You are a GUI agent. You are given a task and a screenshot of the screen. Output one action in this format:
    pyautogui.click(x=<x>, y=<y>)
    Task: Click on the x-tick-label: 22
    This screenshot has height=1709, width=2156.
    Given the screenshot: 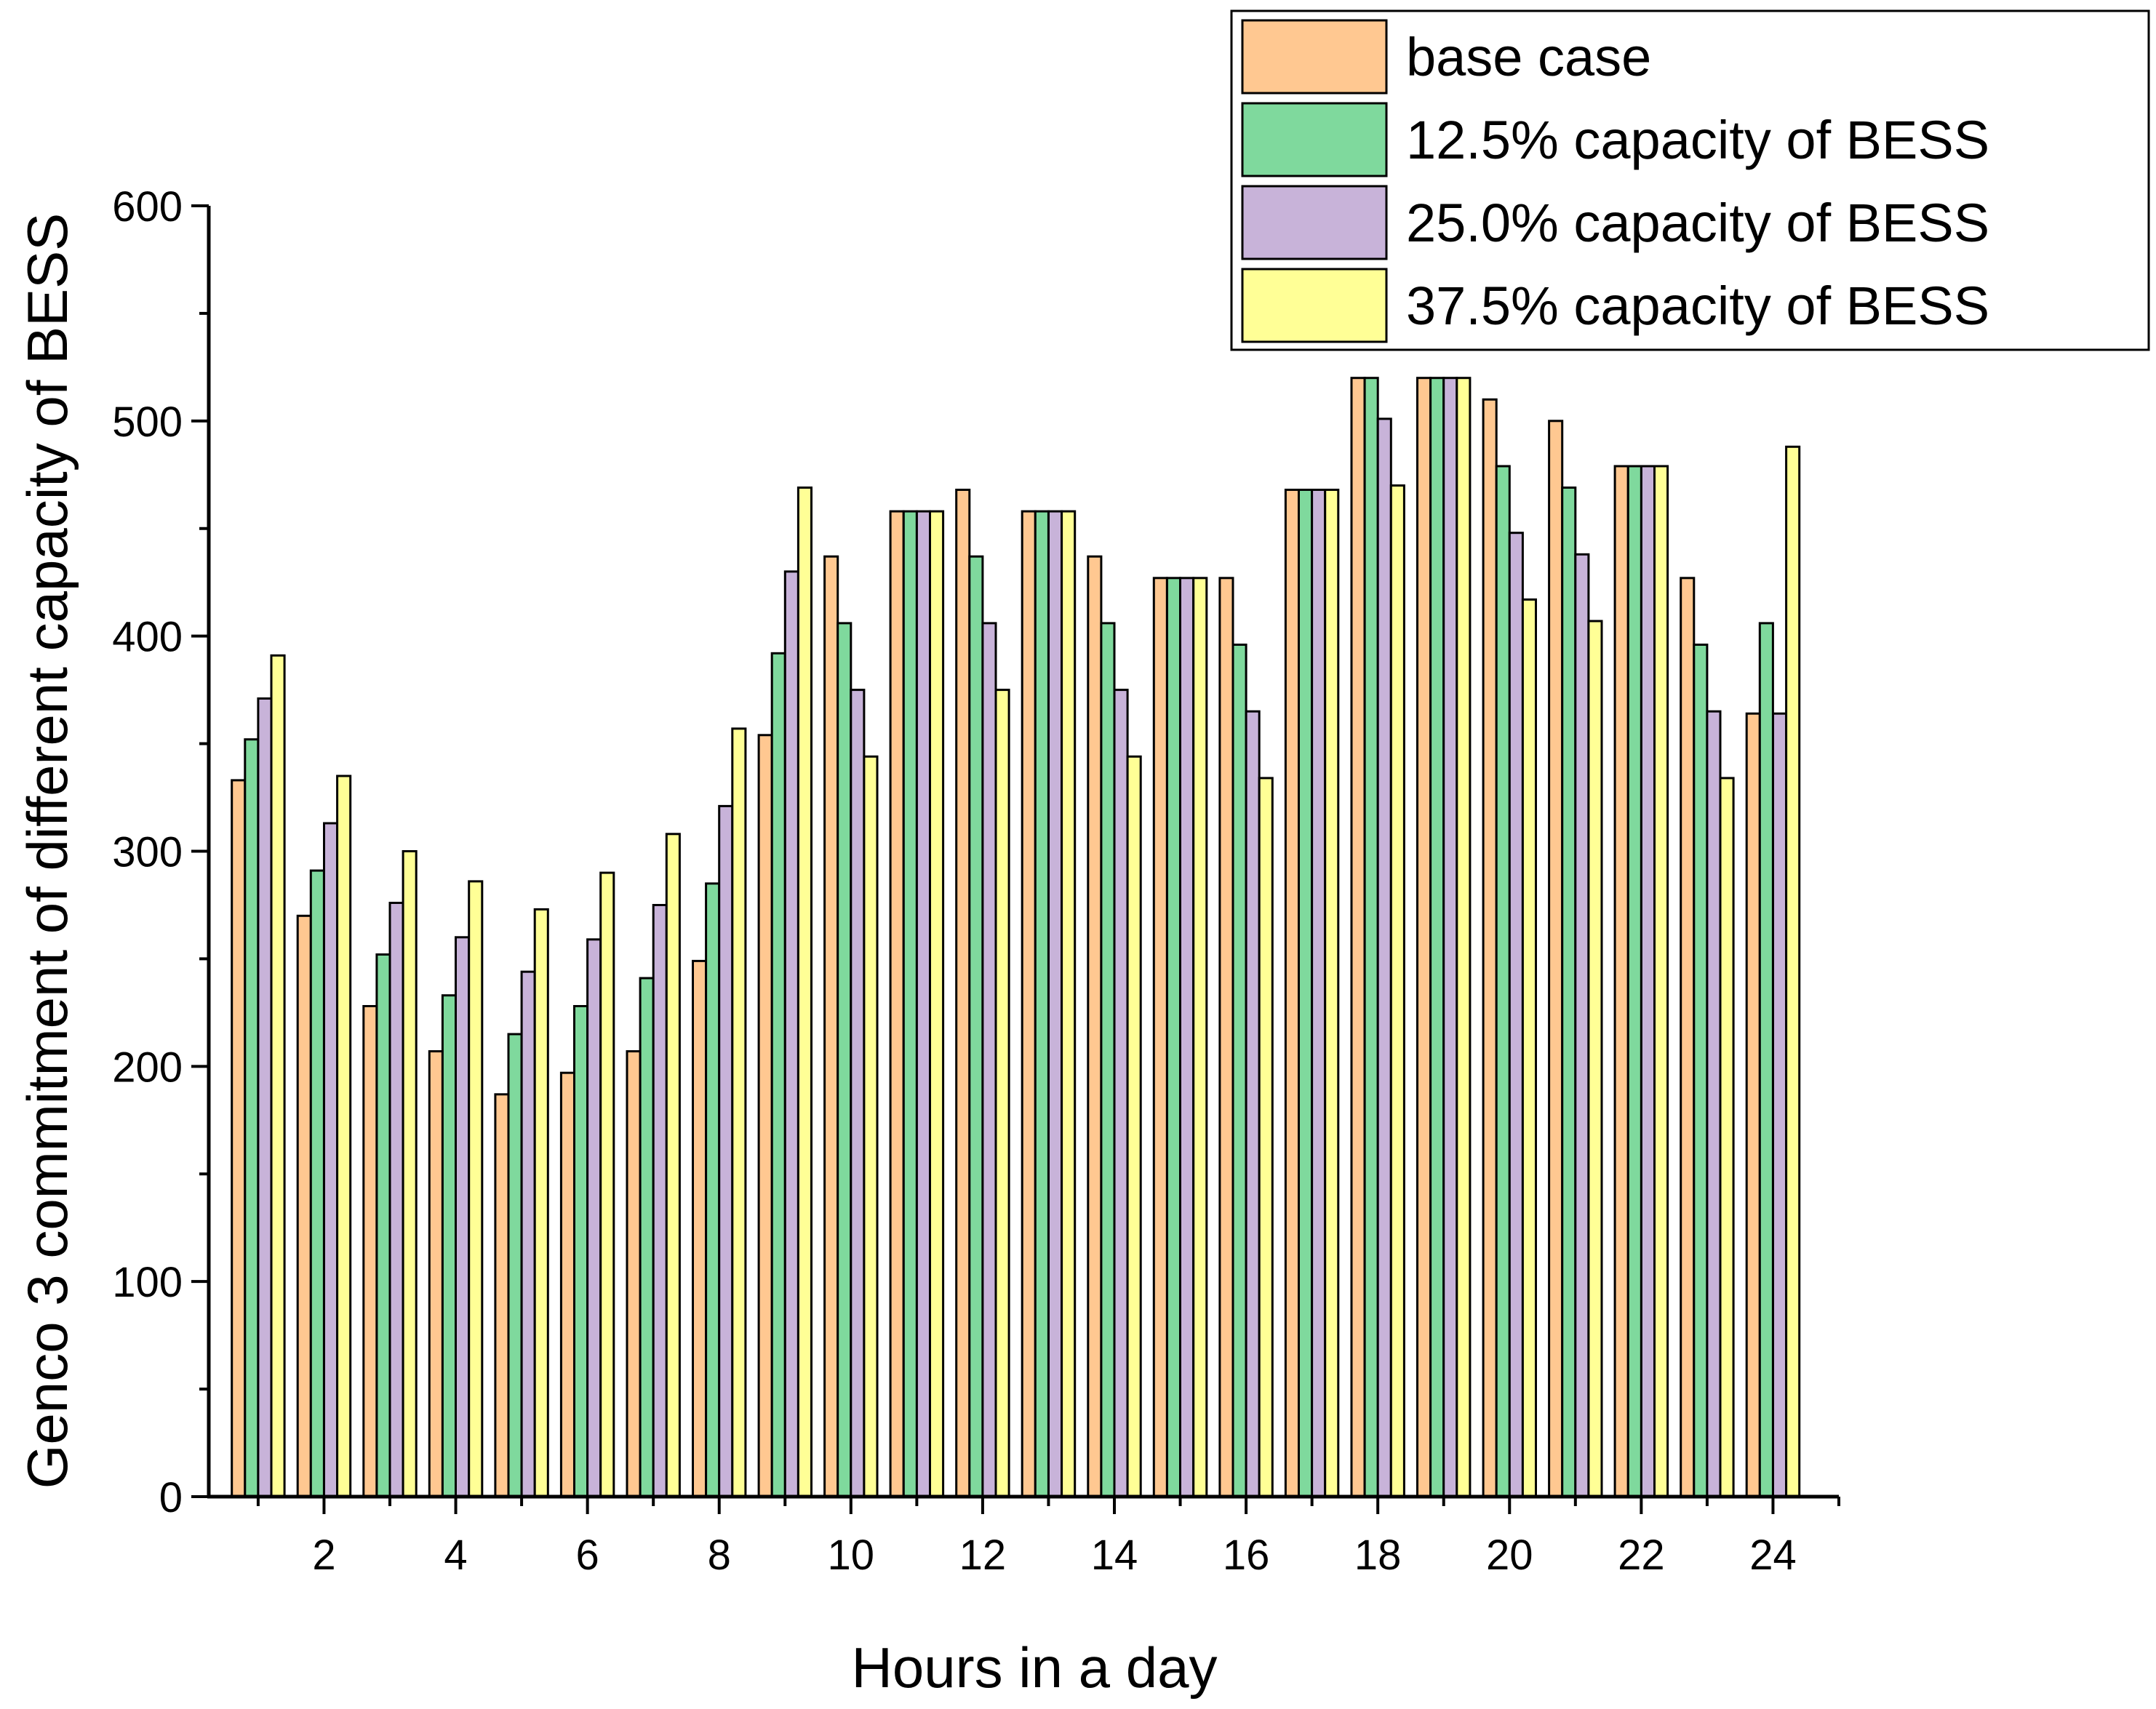 What is the action you would take?
    pyautogui.click(x=1642, y=1555)
    